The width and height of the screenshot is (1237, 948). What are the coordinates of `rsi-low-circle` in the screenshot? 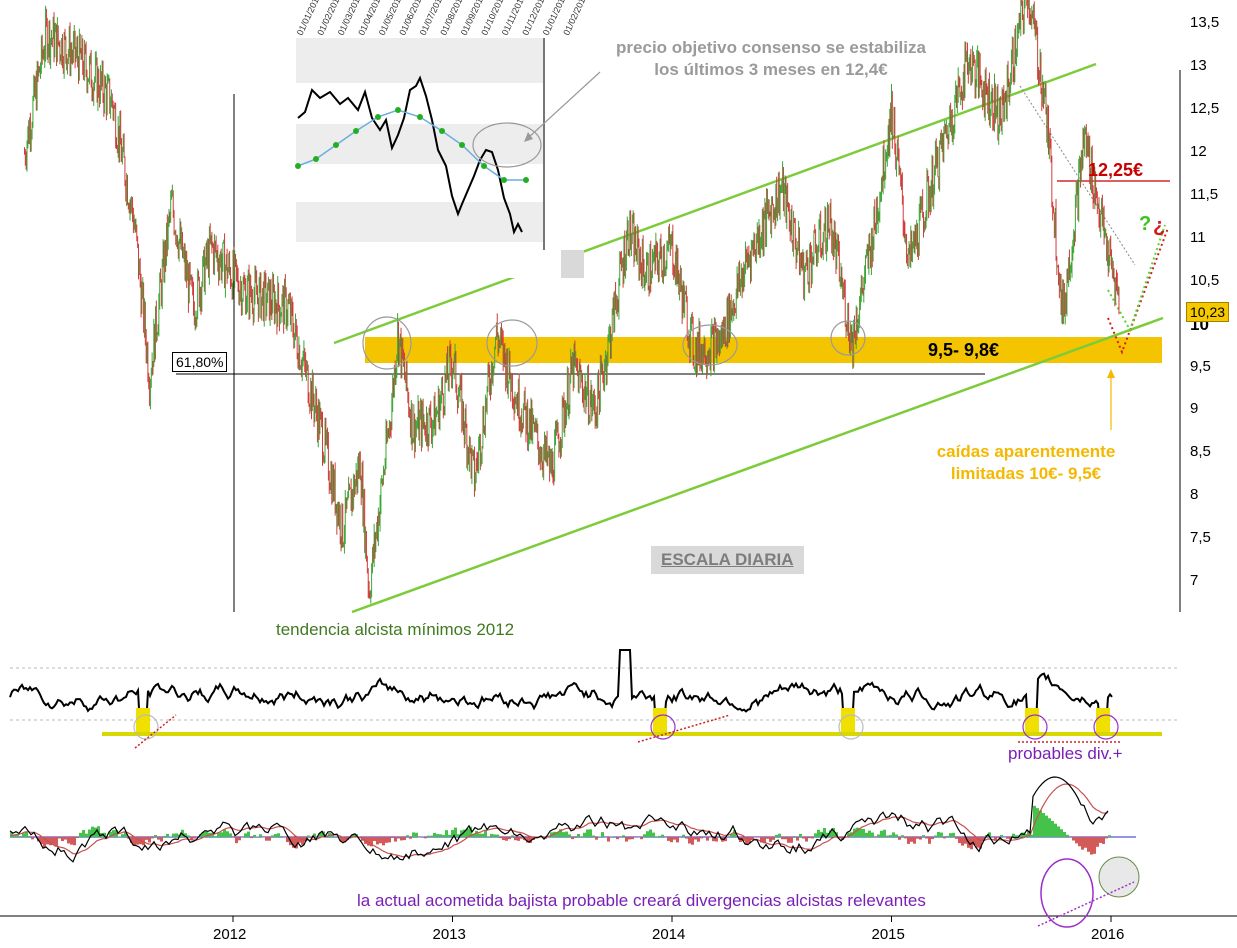 It's located at (1035, 727).